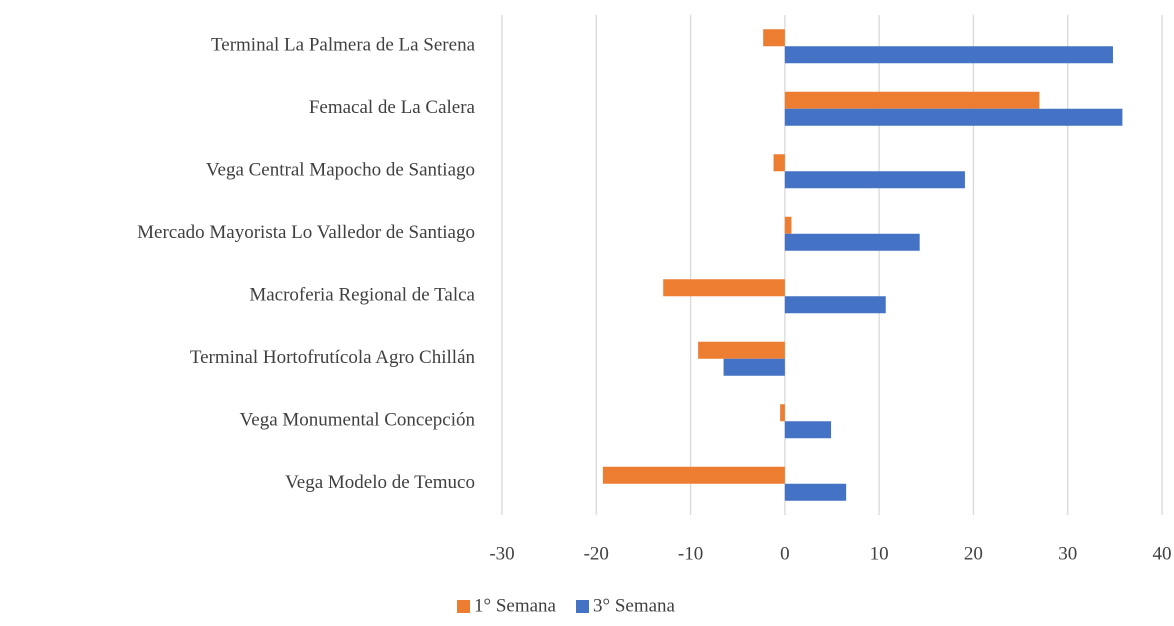  Describe the element at coordinates (501, 553) in the screenshot. I see `x-tick-label: -30` at that location.